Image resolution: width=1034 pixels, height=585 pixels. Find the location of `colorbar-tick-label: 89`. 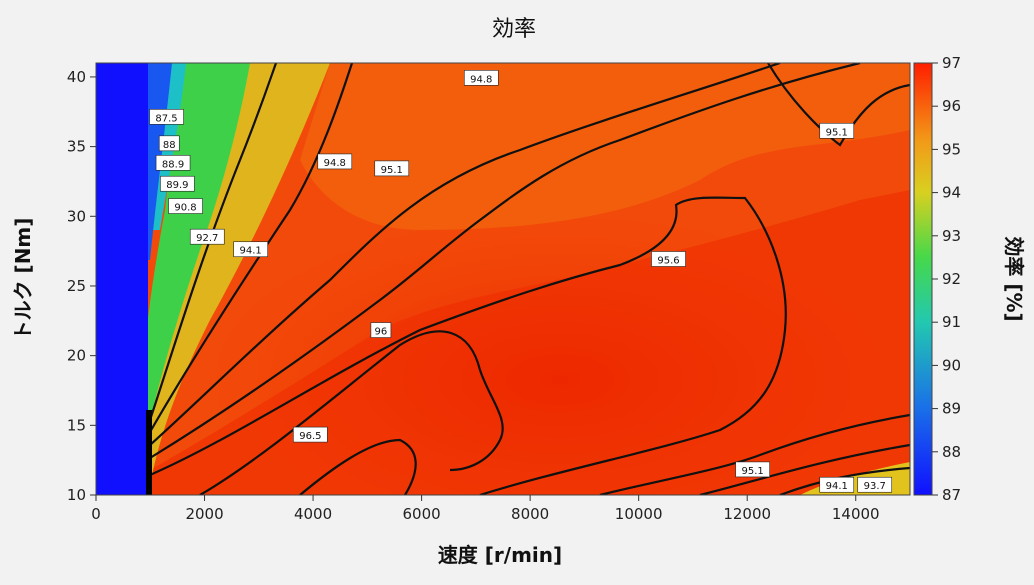

colorbar-tick-label: 89 is located at coordinates (951, 409).